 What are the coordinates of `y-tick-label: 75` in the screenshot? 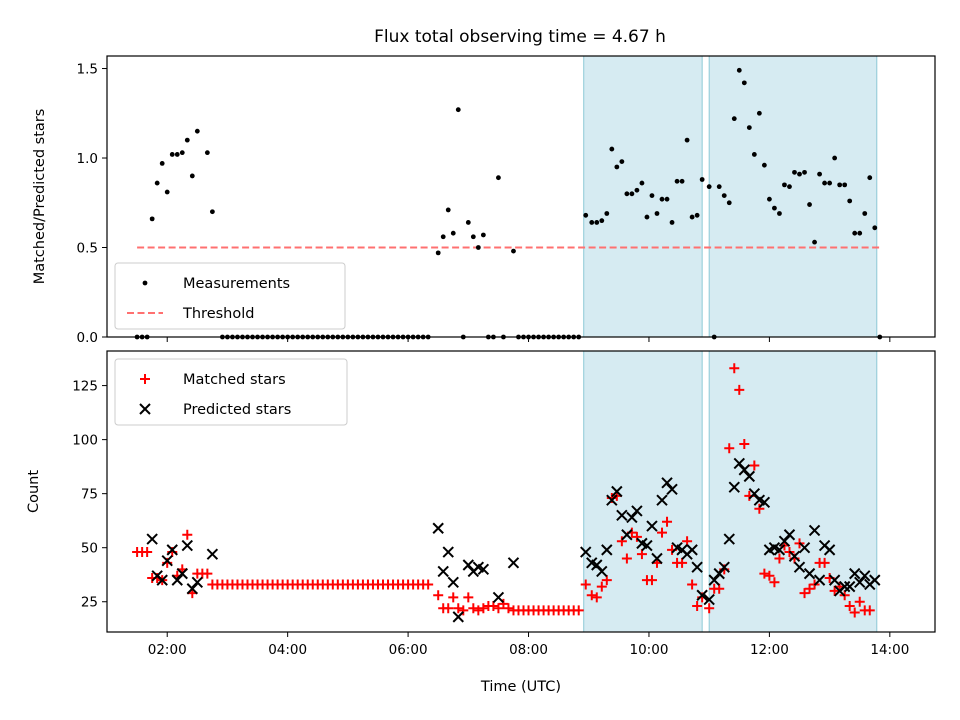 It's located at (89, 495).